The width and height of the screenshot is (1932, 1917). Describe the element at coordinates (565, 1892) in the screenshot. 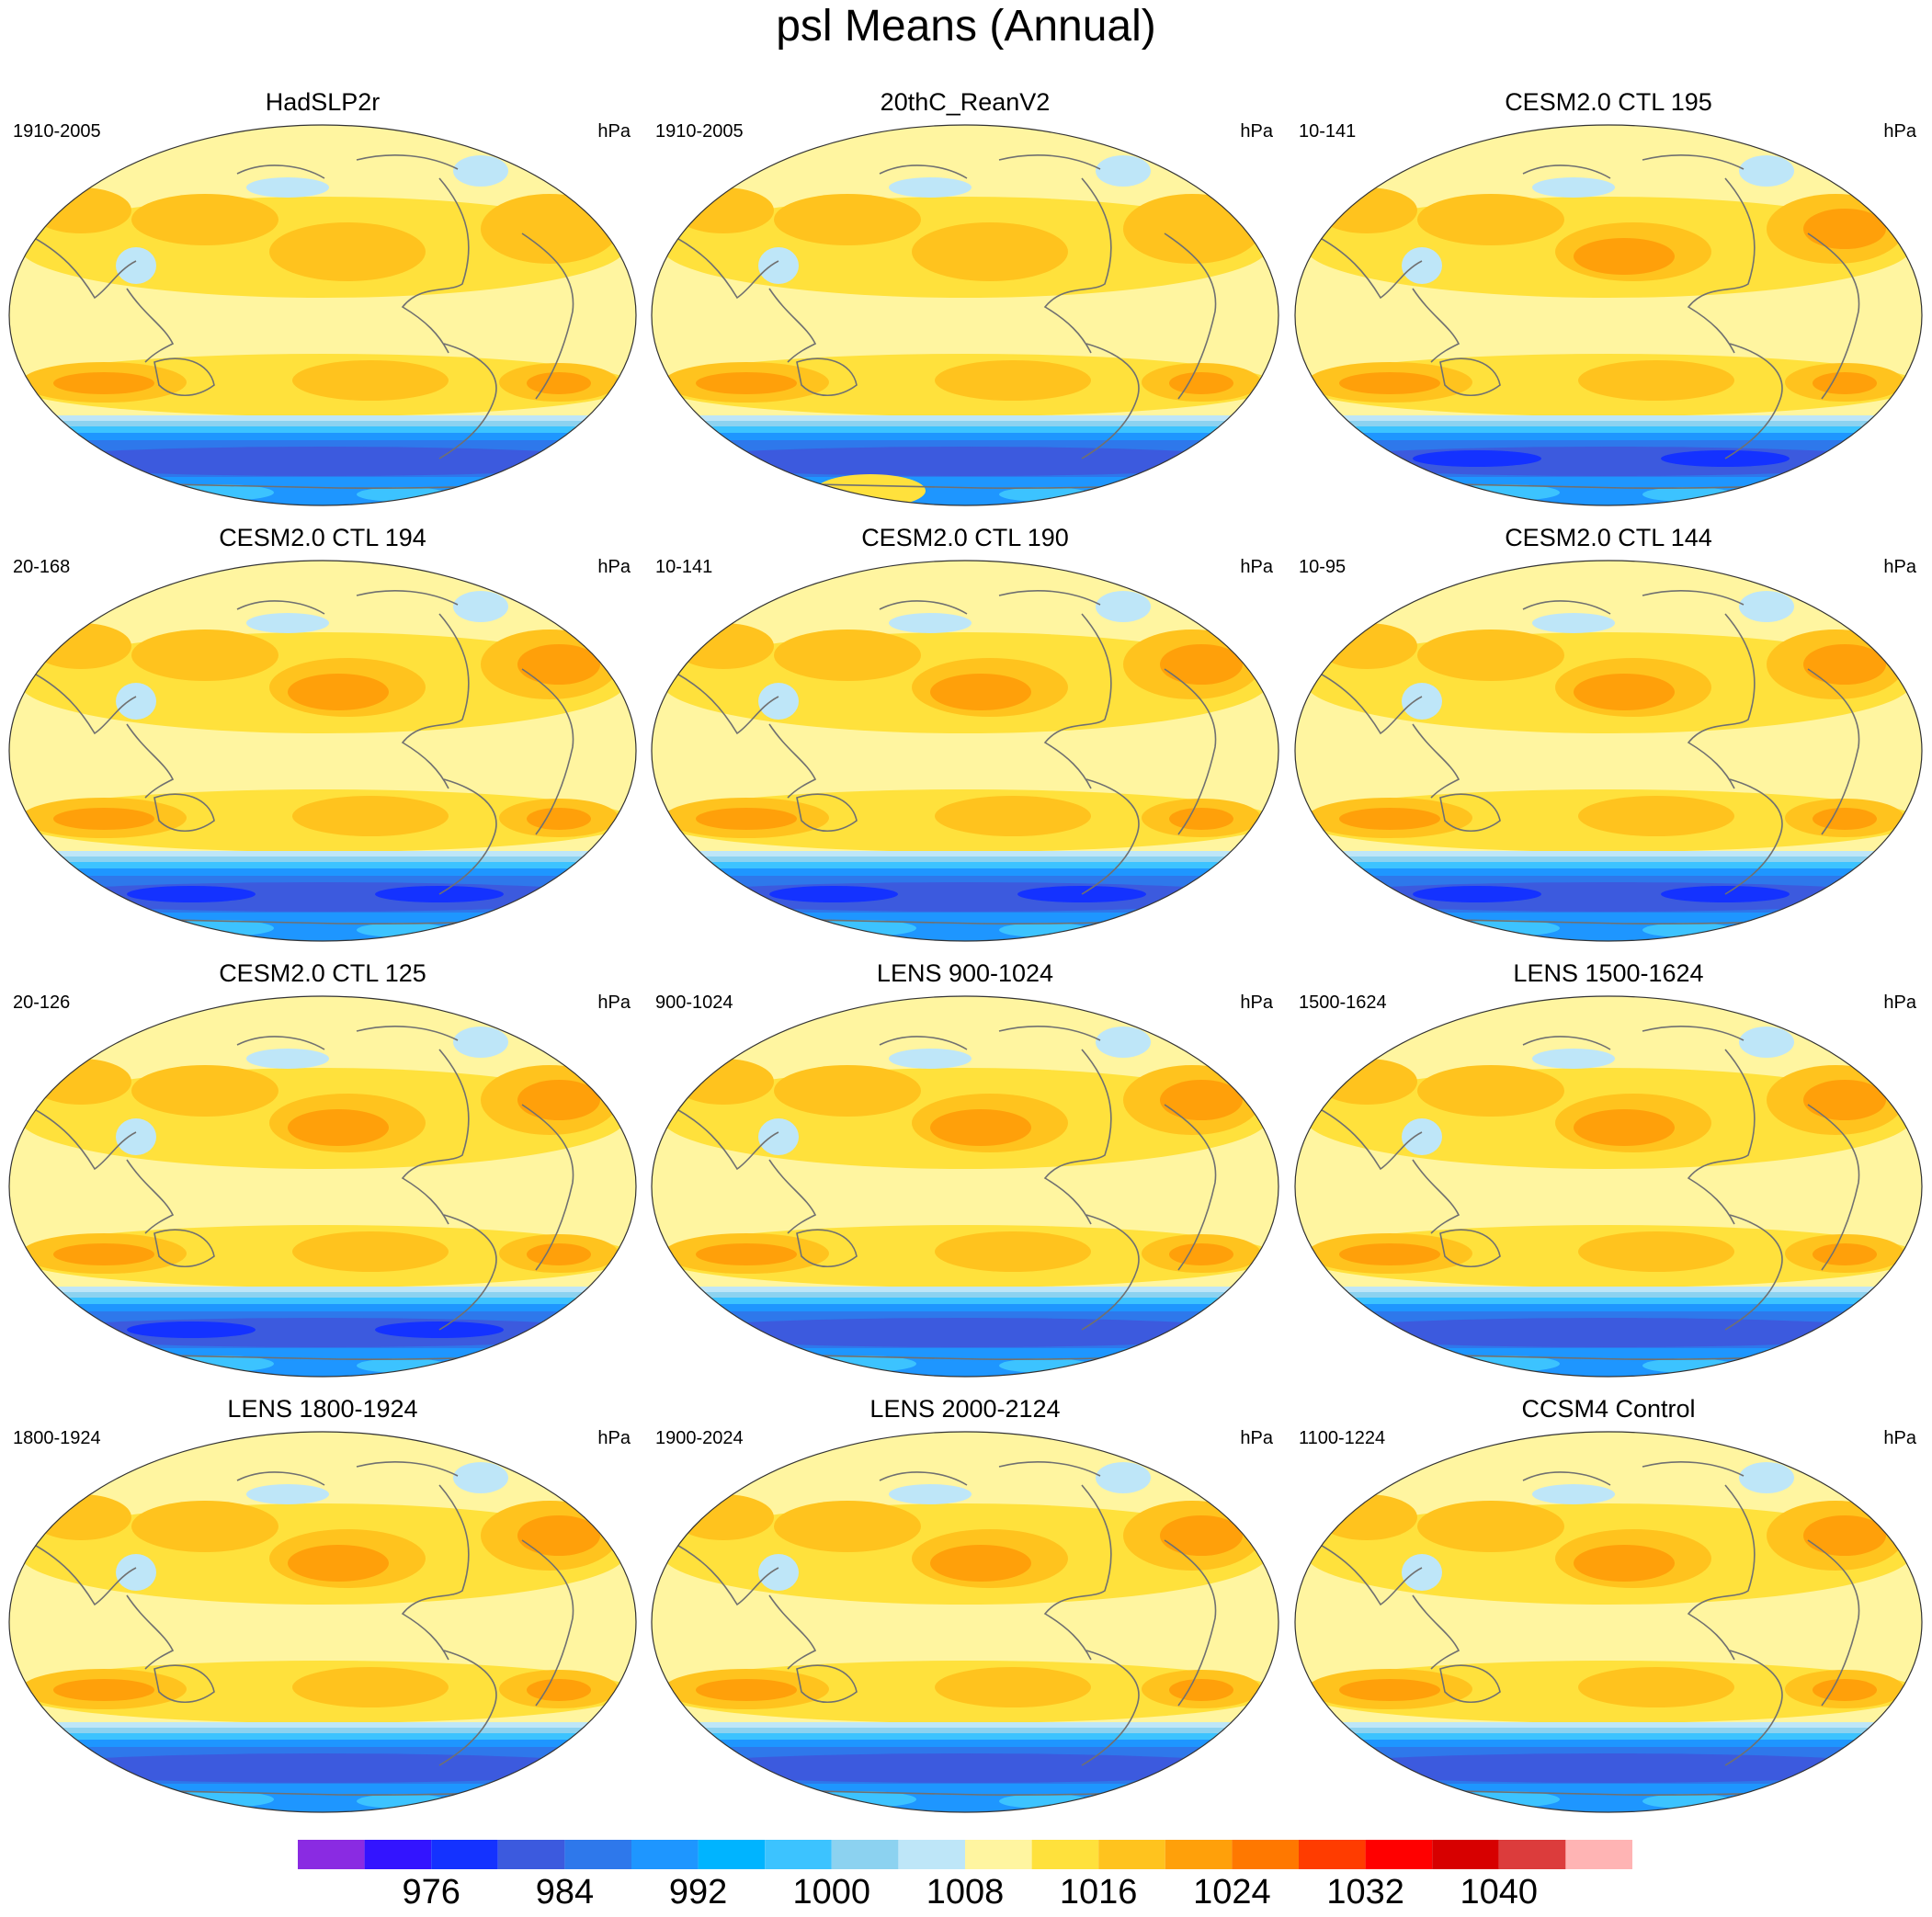

I see `colorbar-tick-label: 984` at that location.